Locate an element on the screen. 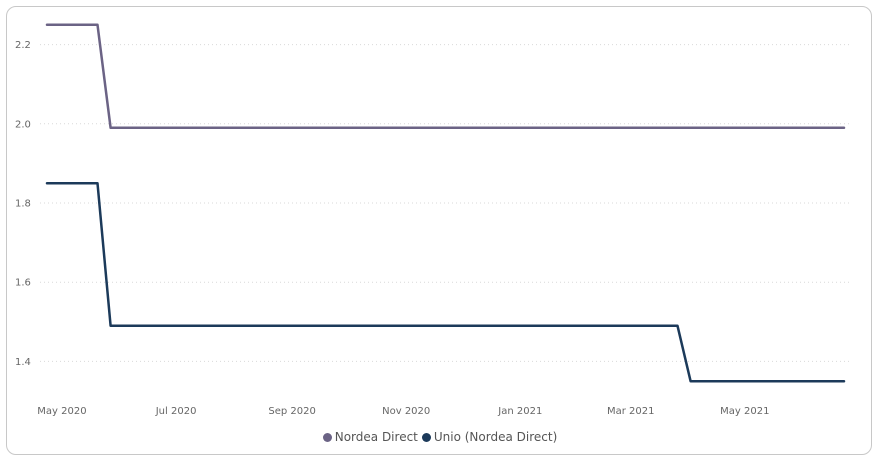 Image resolution: width=880 pixels, height=461 pixels. x-tick-label: Jan 2021 is located at coordinates (519, 411).